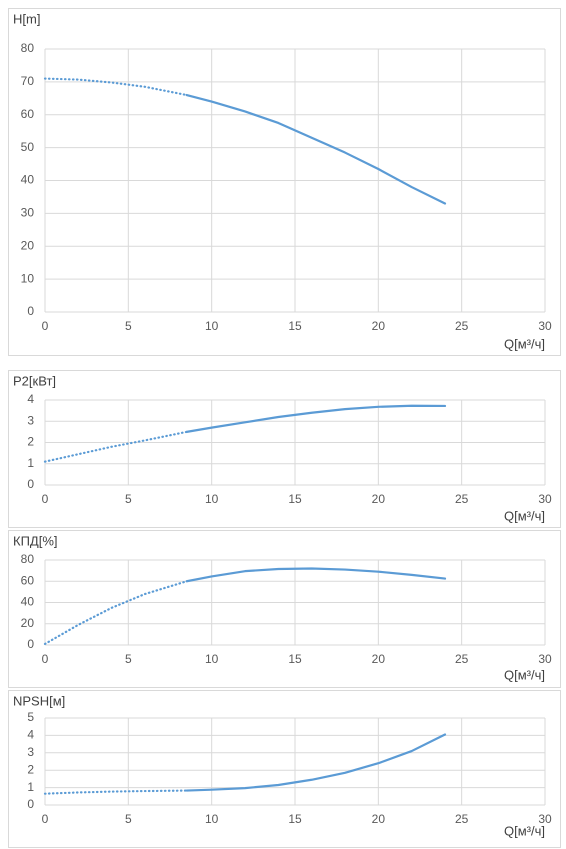 This screenshot has width=566, height=849. I want to click on y-tick-label: 50, so click(28, 147).